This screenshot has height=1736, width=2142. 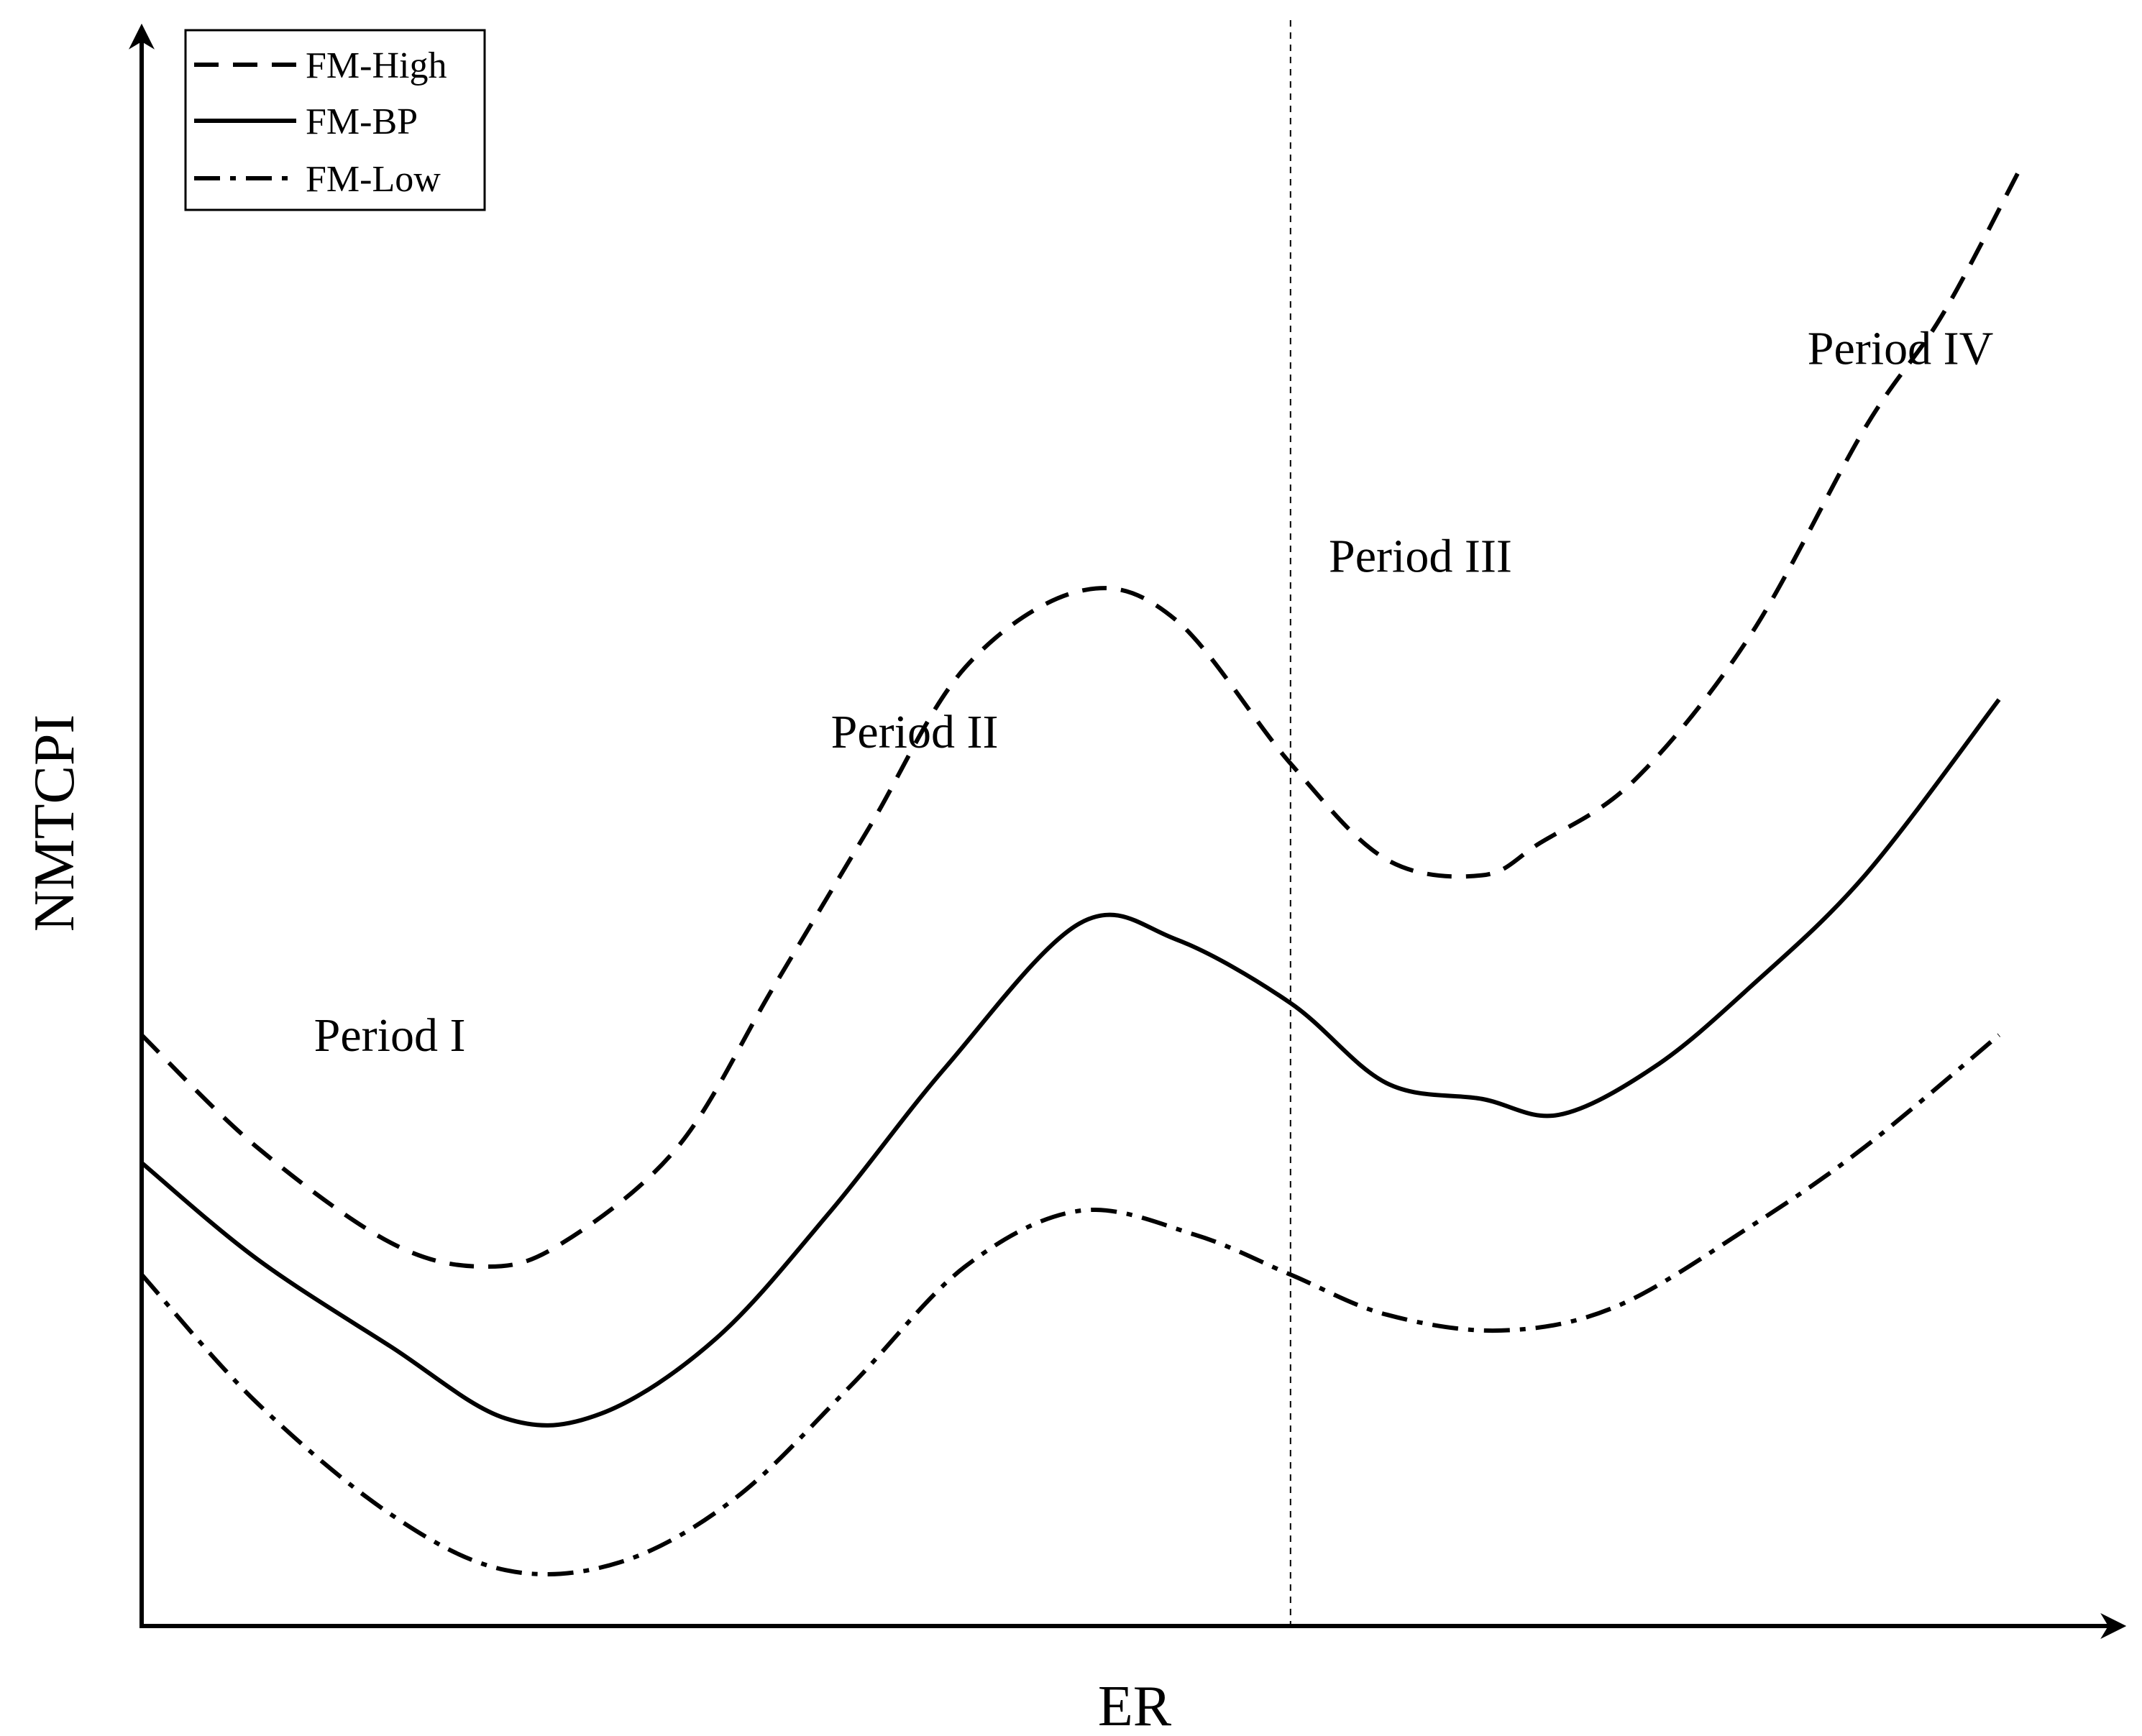 I want to click on annotation-period-3: Period III, so click(x=1420, y=556).